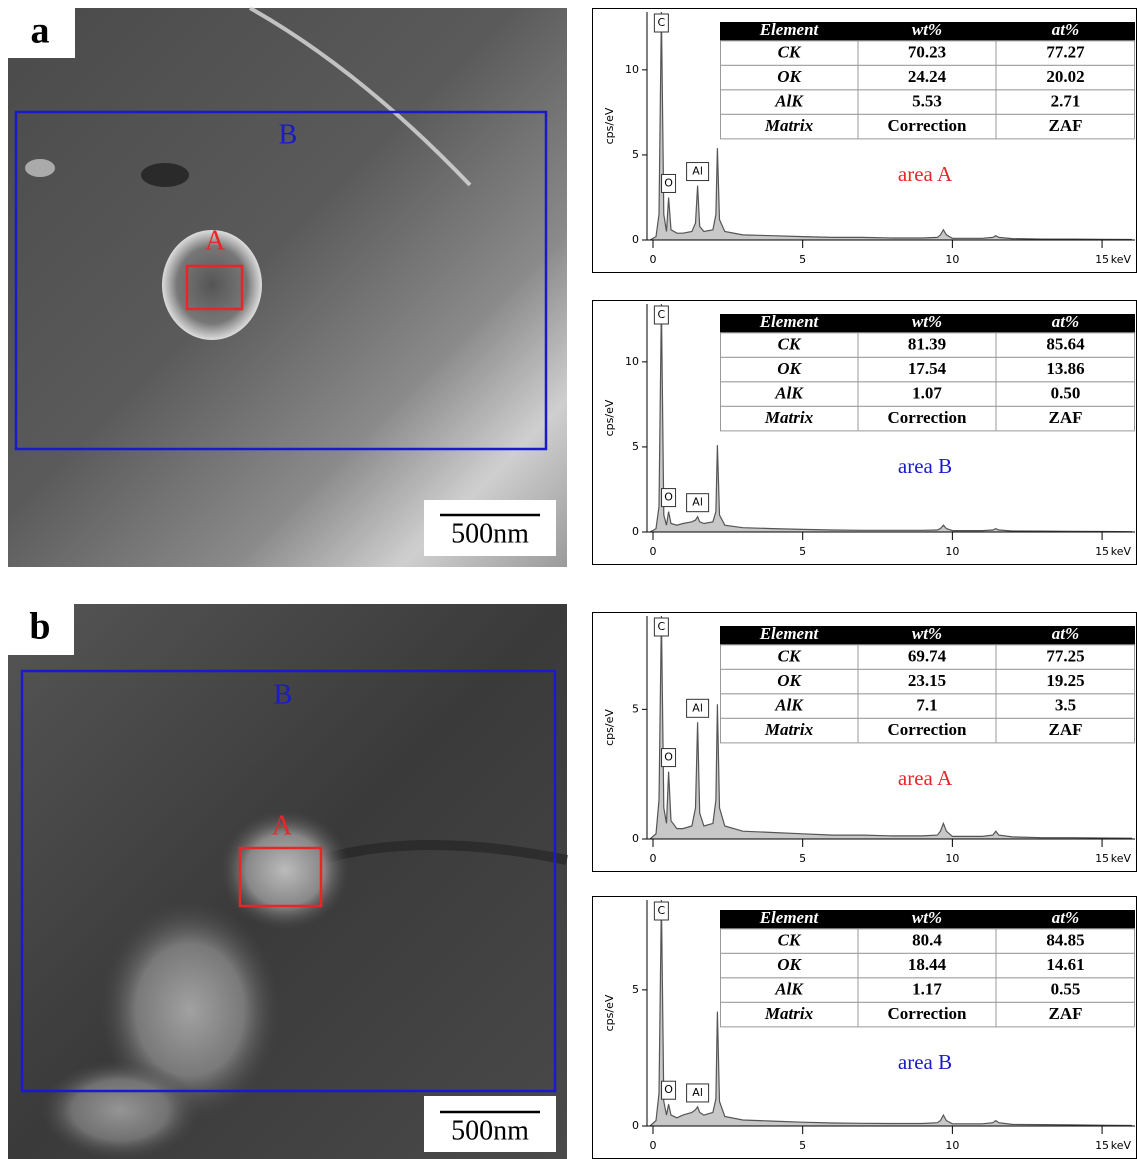 The height and width of the screenshot is (1159, 1137). Describe the element at coordinates (789, 76) in the screenshot. I see `table-cell: OK` at that location.